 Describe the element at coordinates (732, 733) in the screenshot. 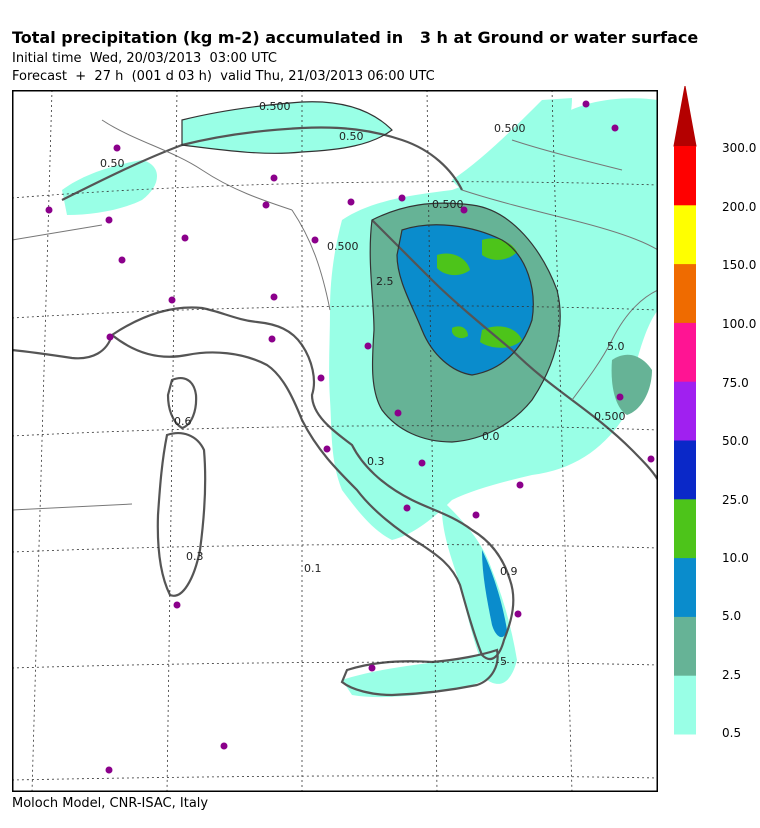

I see `legend-label-0-5: 0.5` at that location.